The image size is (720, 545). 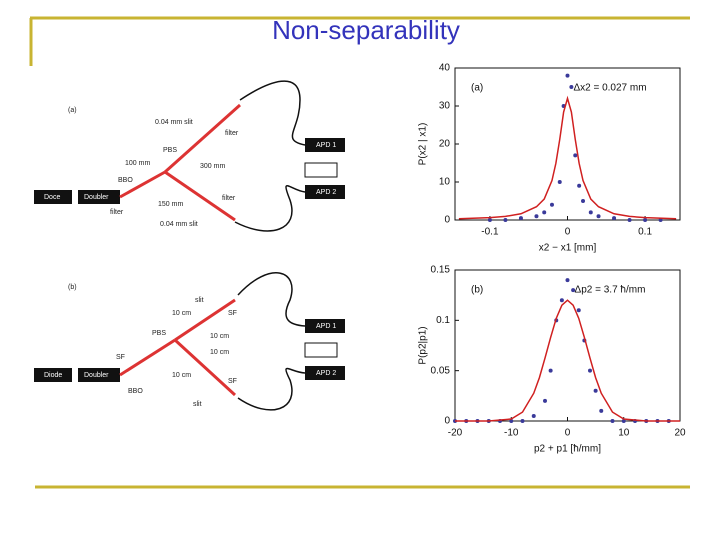 What do you see at coordinates (423, 345) in the screenshot?
I see `y-axis-label: P(p2|p1)` at bounding box center [423, 345].